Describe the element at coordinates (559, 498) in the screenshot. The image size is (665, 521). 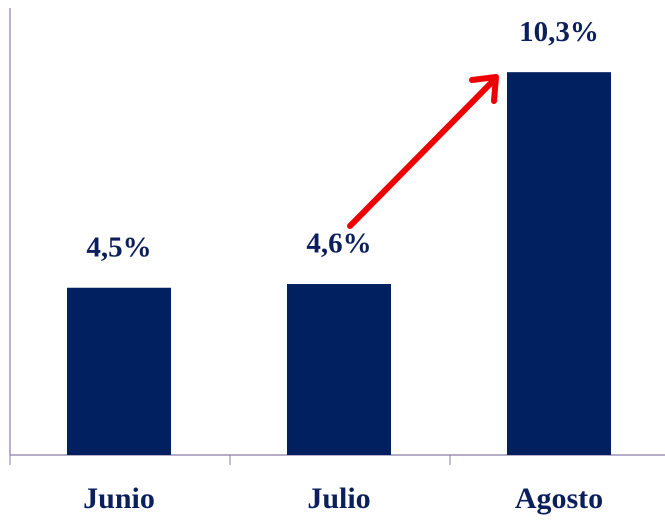
I see `x-tick-label: Agosto` at that location.